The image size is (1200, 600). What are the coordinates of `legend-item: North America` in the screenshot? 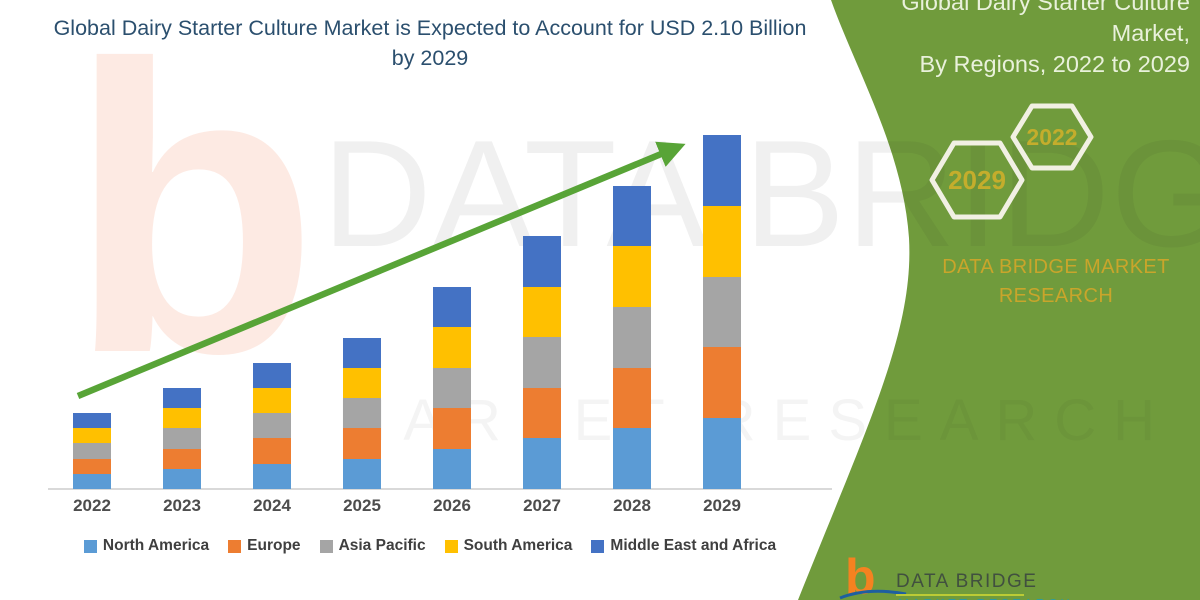 It's located at (146, 546).